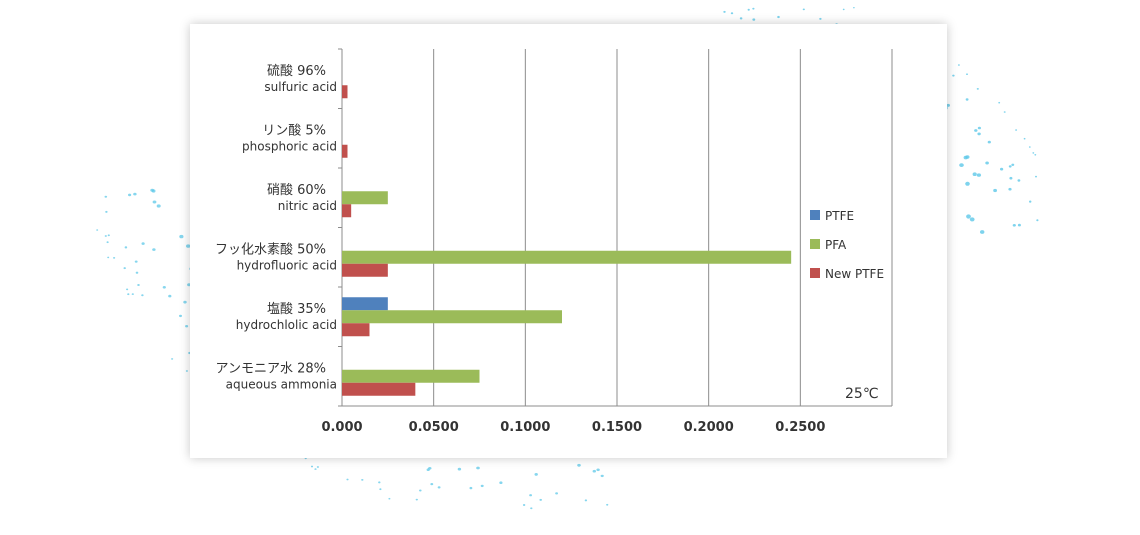 The height and width of the screenshot is (535, 1140). What do you see at coordinates (341, 427) in the screenshot?
I see `x-tick-label: 0.000` at bounding box center [341, 427].